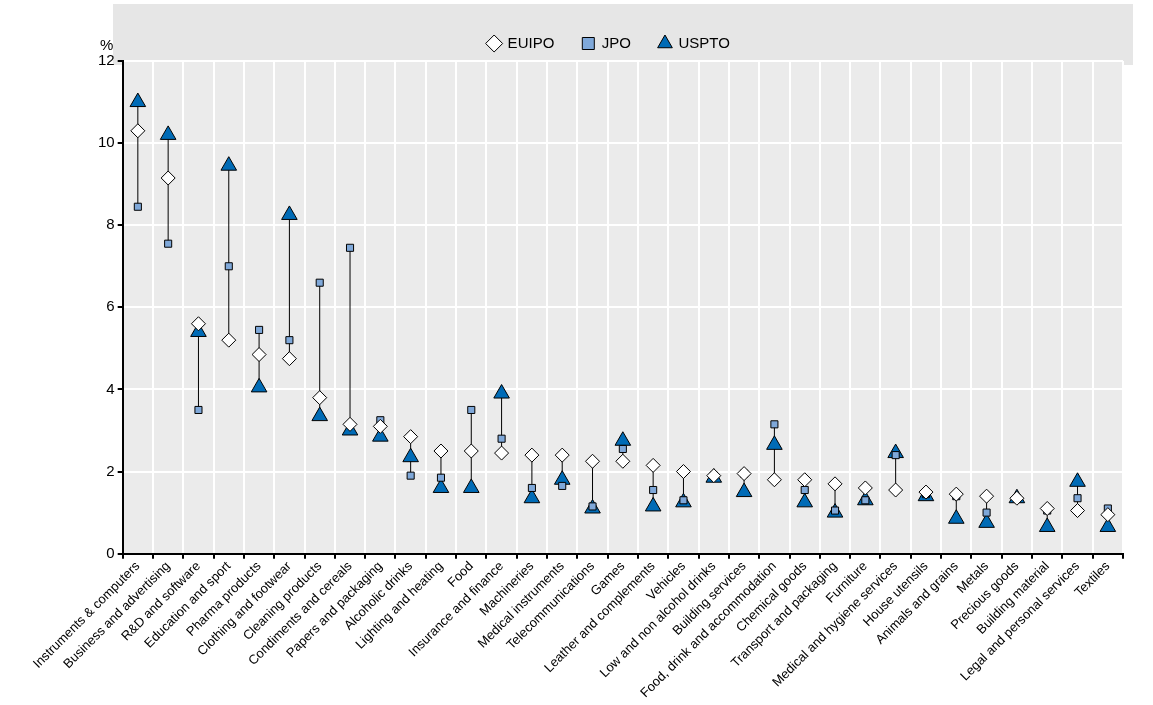 This screenshot has width=1153, height=705. Describe the element at coordinates (110, 552) in the screenshot. I see `y-tick-label: 0` at that location.